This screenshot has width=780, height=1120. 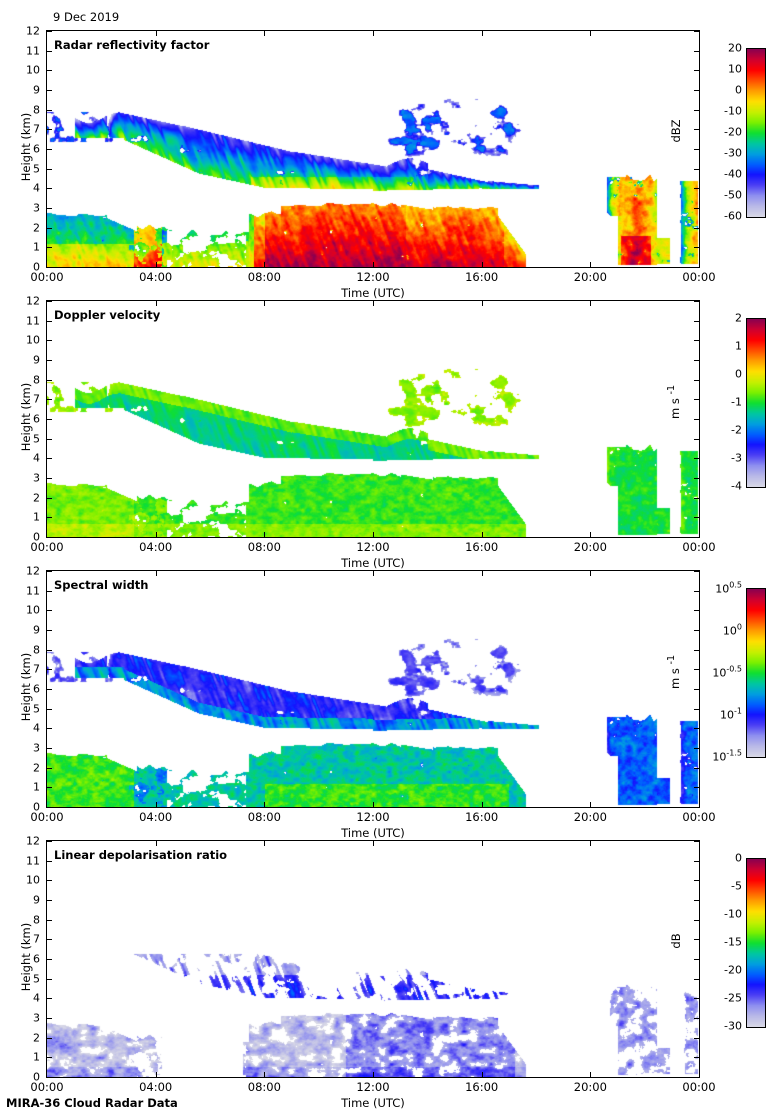 What do you see at coordinates (674, 401) in the screenshot?
I see `colorbar-axis-label: m s -1` at bounding box center [674, 401].